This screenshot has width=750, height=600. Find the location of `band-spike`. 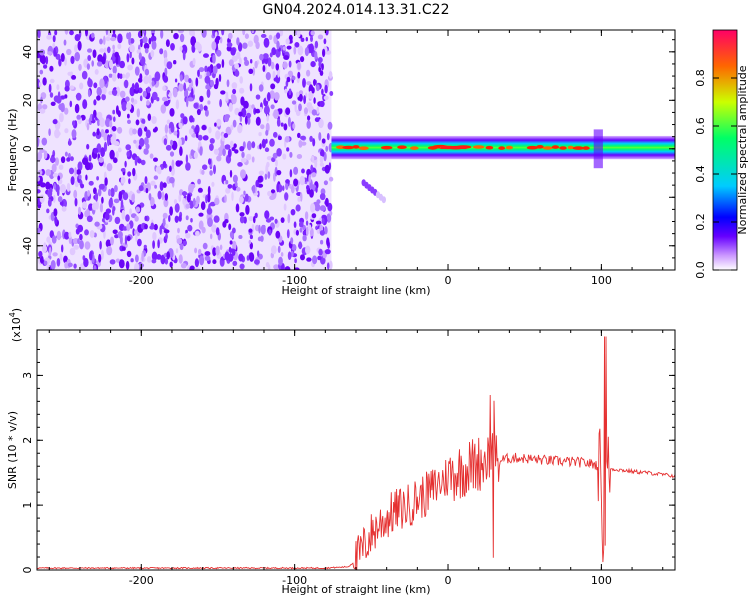

band-spike is located at coordinates (598, 149).